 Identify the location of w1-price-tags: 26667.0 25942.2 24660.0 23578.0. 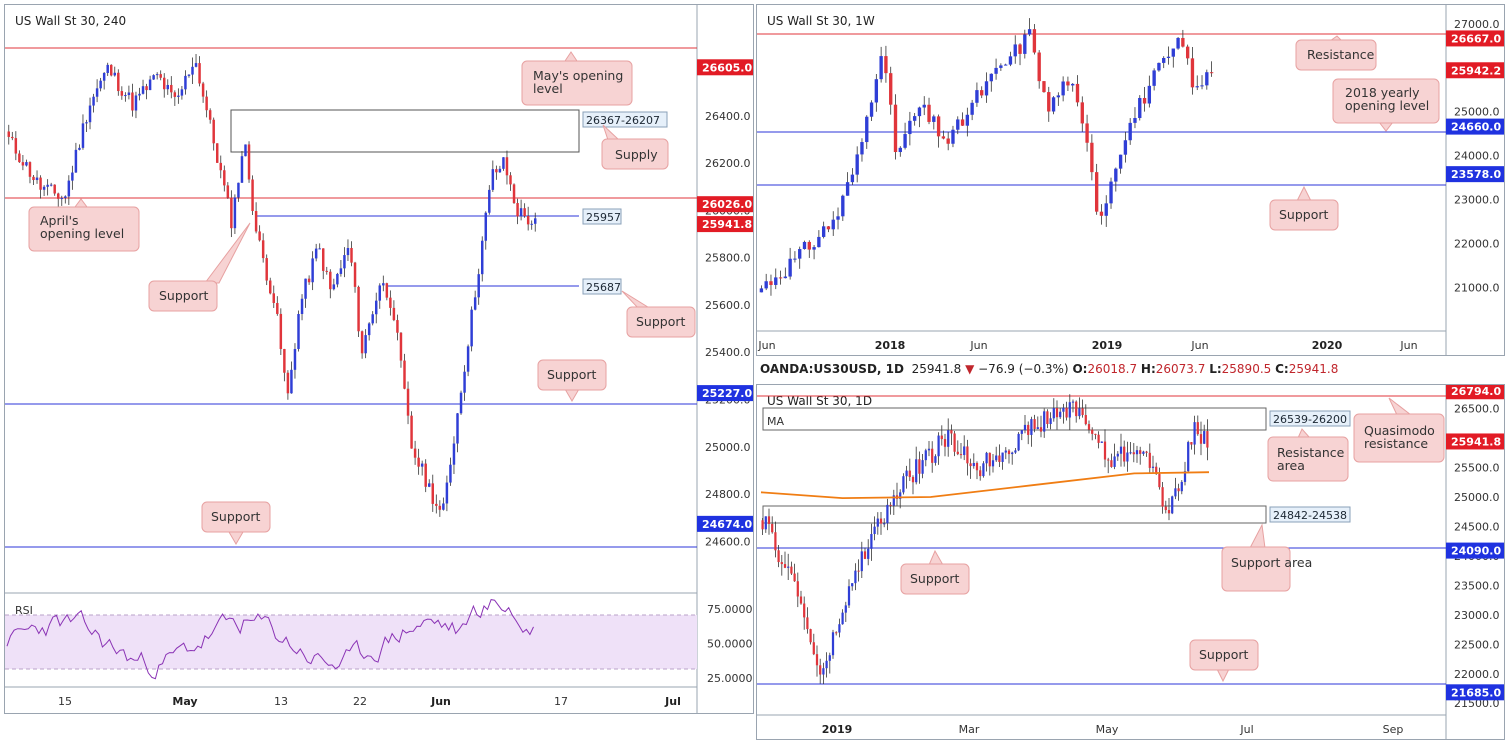
(1475, 106).